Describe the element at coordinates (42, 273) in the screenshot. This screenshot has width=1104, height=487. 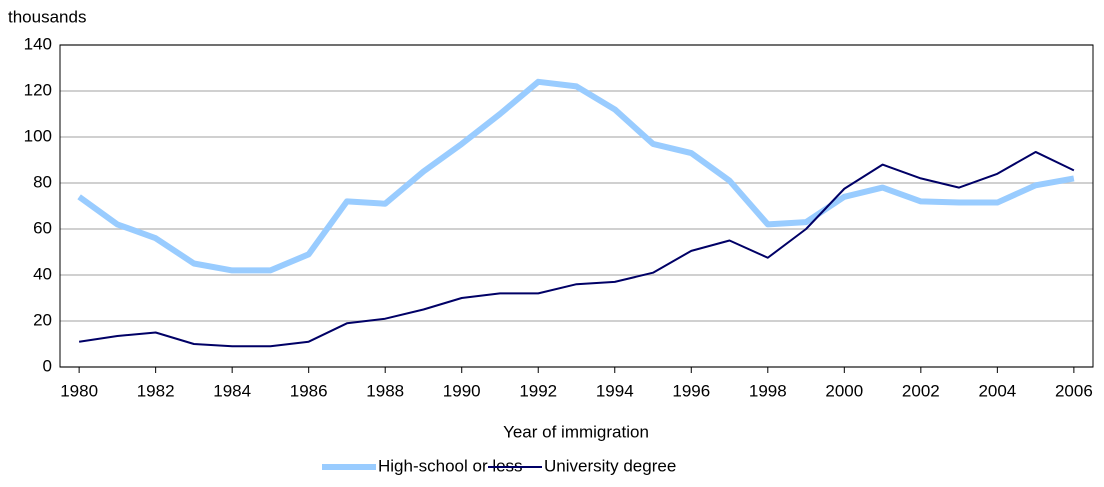
I see `y-tick-label: 40` at that location.